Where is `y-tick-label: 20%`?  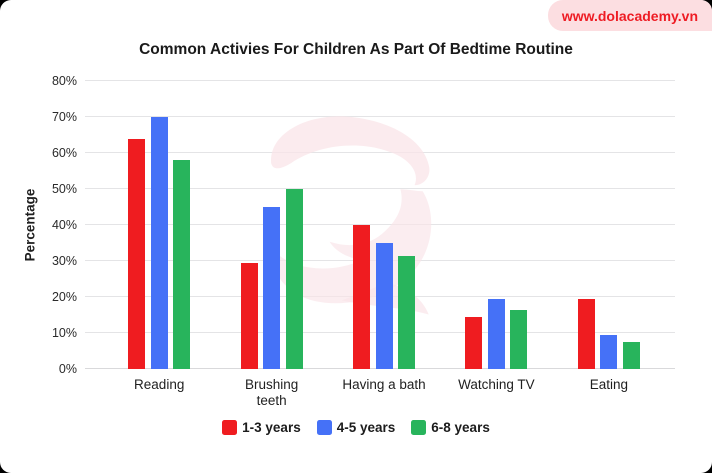 y-tick-label: 20% is located at coordinates (64, 297).